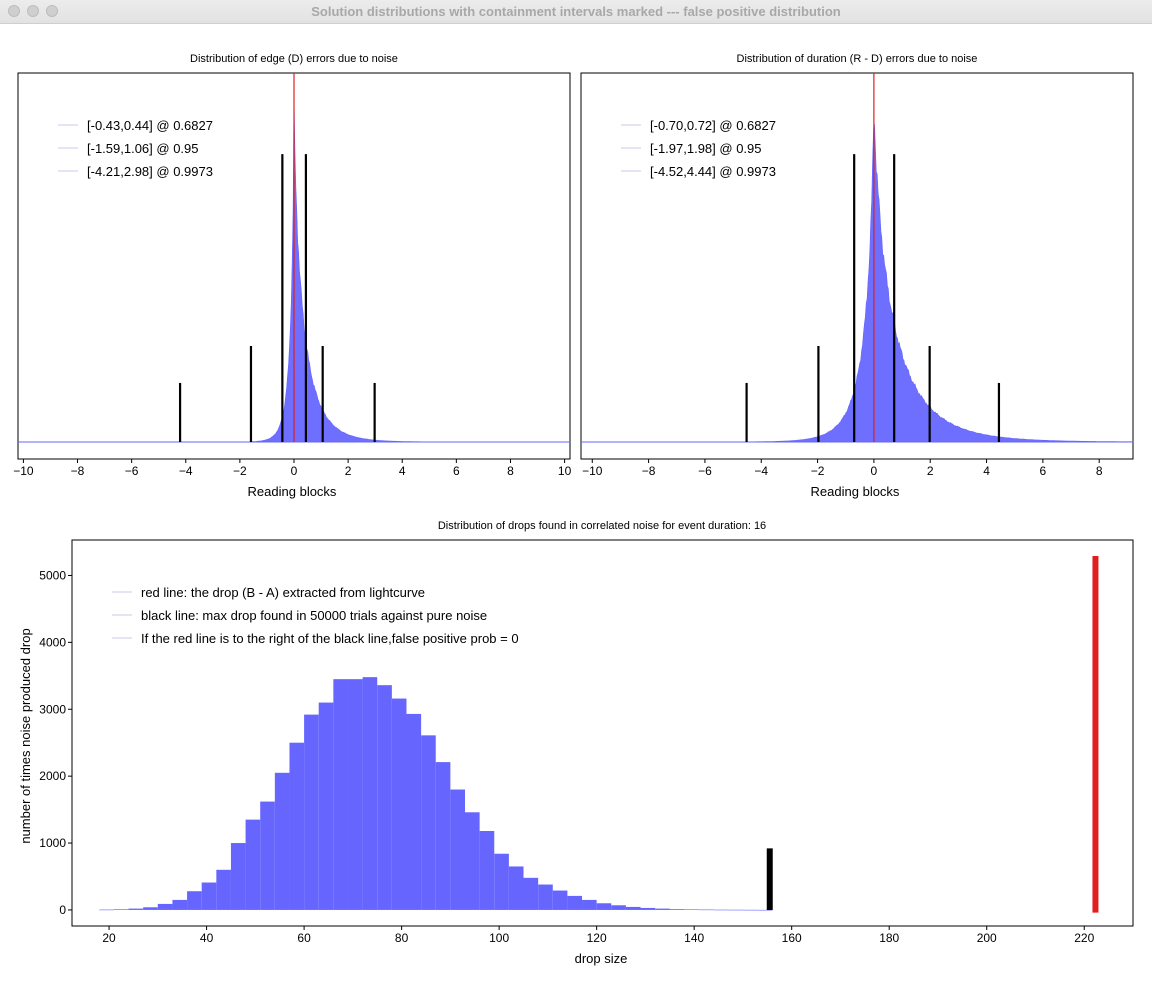  What do you see at coordinates (14, 11) in the screenshot?
I see `close-window-button` at bounding box center [14, 11].